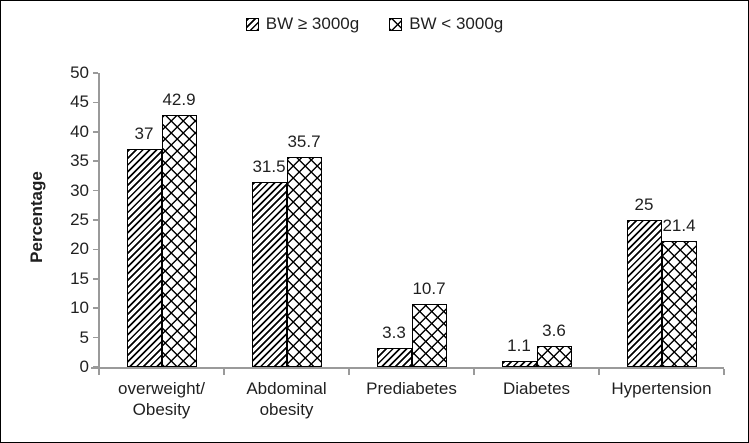 This screenshot has width=749, height=443. Describe the element at coordinates (536, 388) in the screenshot. I see `x-category-label: Diabetes` at that location.